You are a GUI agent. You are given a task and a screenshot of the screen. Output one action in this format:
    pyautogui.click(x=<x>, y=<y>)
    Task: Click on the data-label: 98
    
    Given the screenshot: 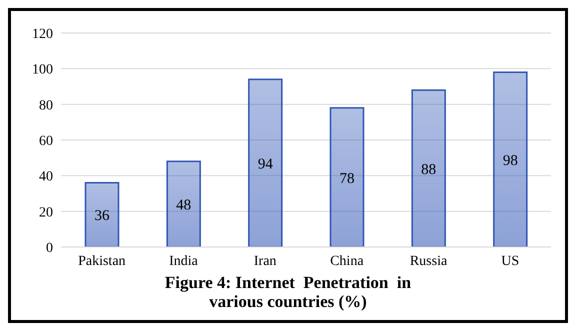 What is the action you would take?
    pyautogui.click(x=510, y=160)
    